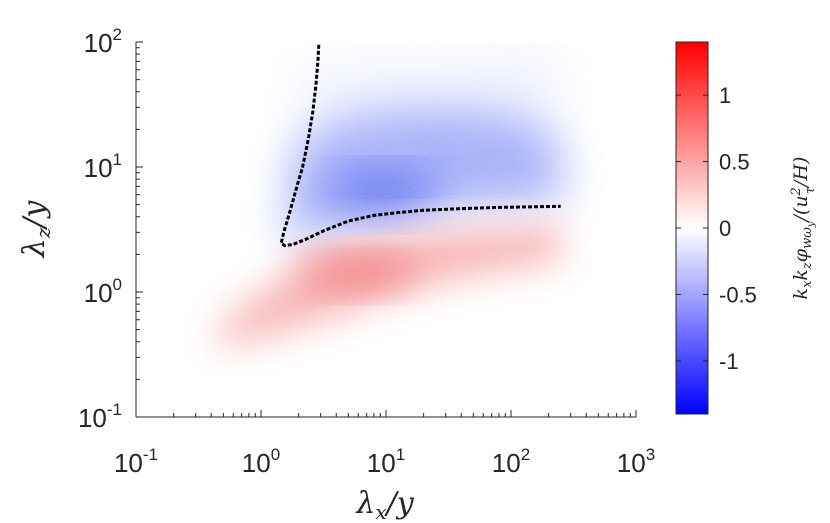 The height and width of the screenshot is (523, 830). Describe the element at coordinates (738, 294) in the screenshot. I see `colorbar-tick-label: -0.5` at that location.